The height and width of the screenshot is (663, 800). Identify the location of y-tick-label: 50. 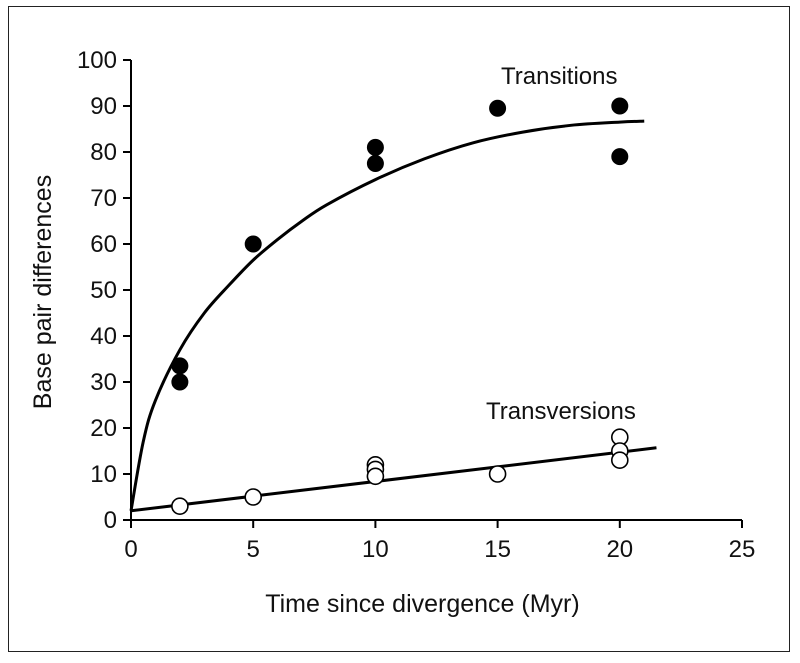
(103, 290).